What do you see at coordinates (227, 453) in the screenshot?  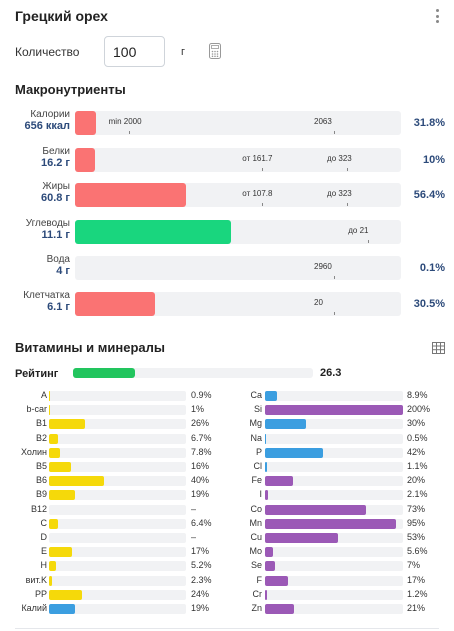 I see `nutrient-row: P 42%` at bounding box center [227, 453].